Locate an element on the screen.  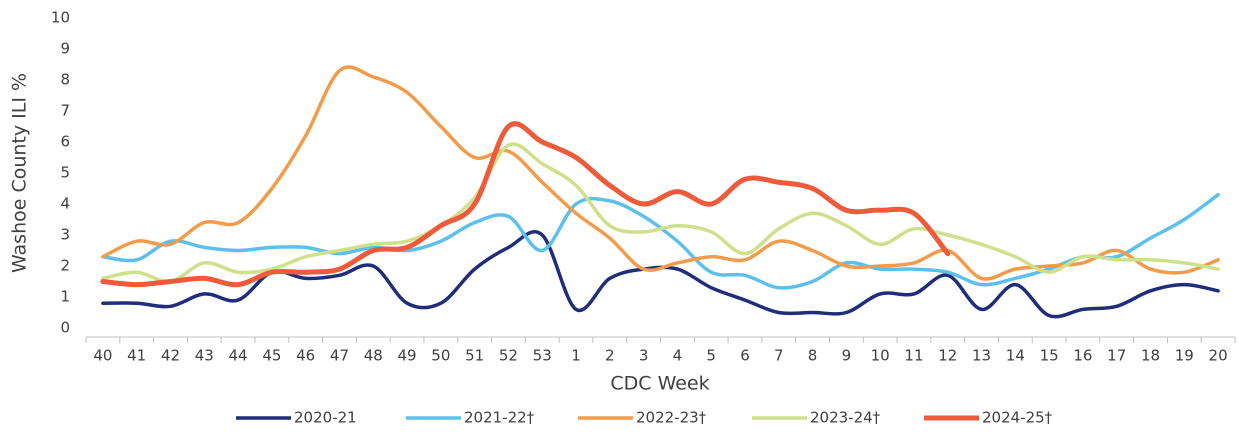
x-tick-label: 17 is located at coordinates (1116, 356).